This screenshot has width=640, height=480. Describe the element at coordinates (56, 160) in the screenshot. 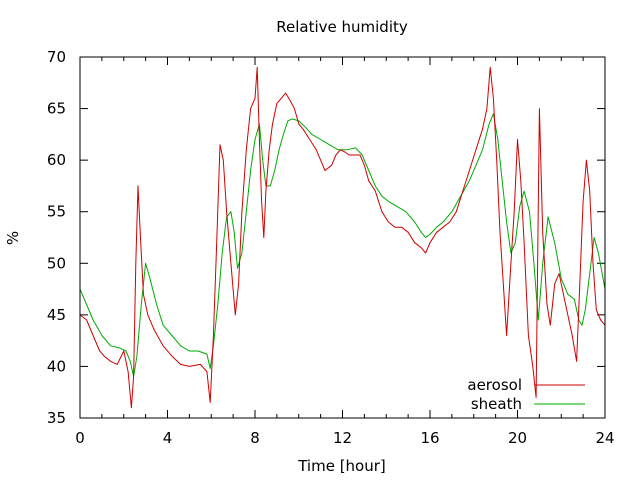

I see `y-tick-label: 60` at that location.